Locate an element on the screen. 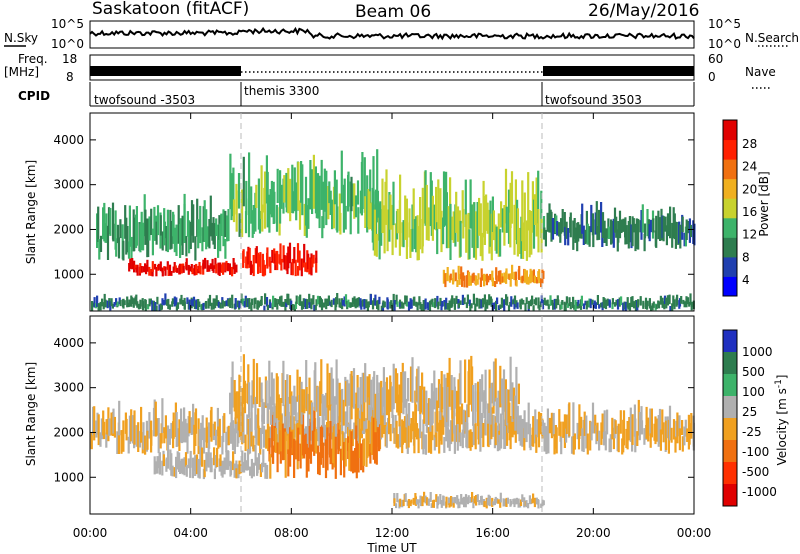 This screenshot has width=800, height=554. y-tick-label: 4000 is located at coordinates (68, 140).